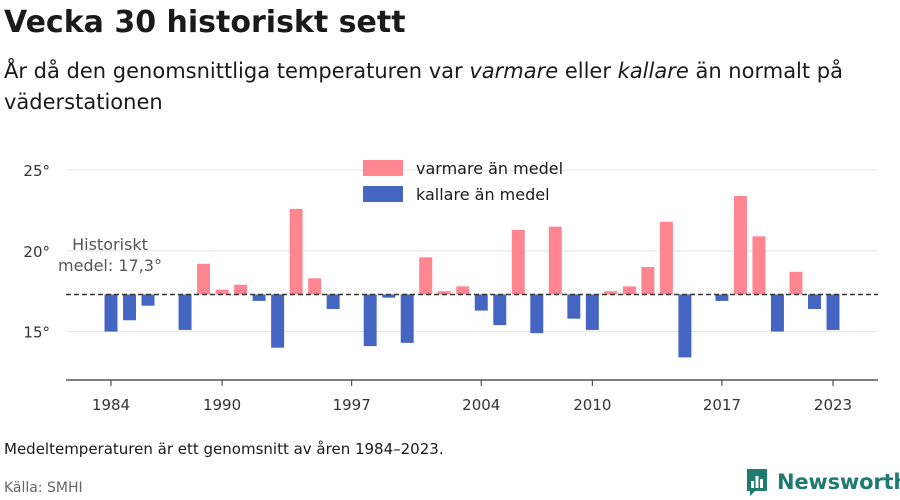 The height and width of the screenshot is (500, 900). What do you see at coordinates (205, 22) in the screenshot?
I see `chart-title: Vecka 30 historiskt sett` at bounding box center [205, 22].